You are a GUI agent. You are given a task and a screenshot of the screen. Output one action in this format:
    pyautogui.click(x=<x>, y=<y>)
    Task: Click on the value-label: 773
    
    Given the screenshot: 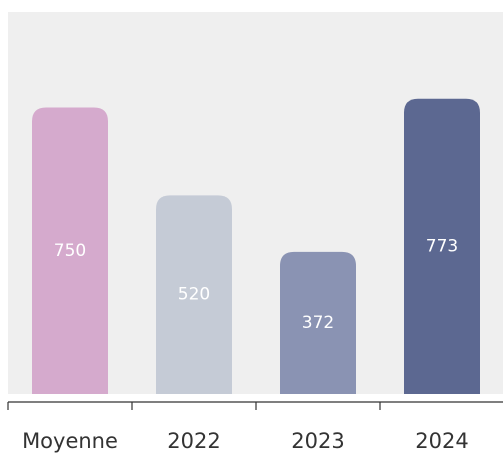 What is the action you would take?
    pyautogui.click(x=442, y=246)
    